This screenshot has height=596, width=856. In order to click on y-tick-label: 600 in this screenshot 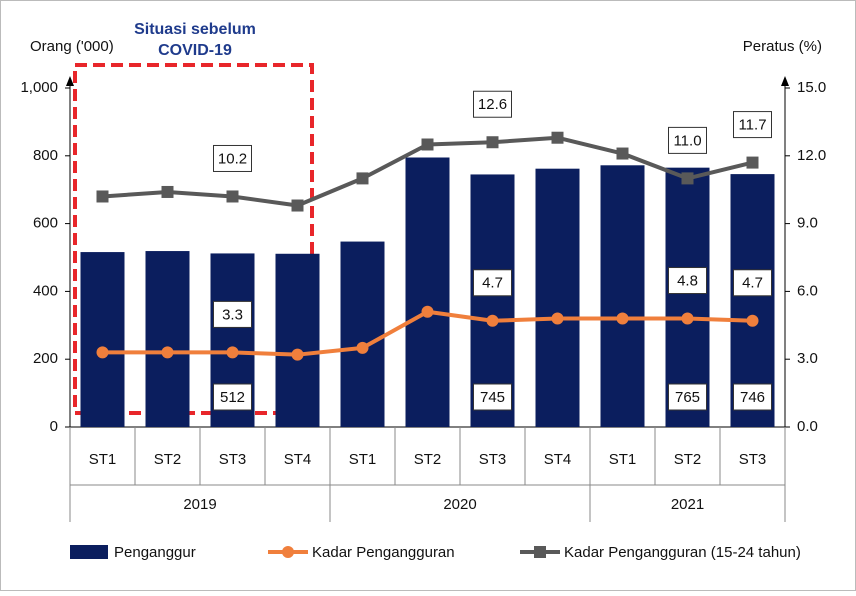, I will do `click(45, 223)`.